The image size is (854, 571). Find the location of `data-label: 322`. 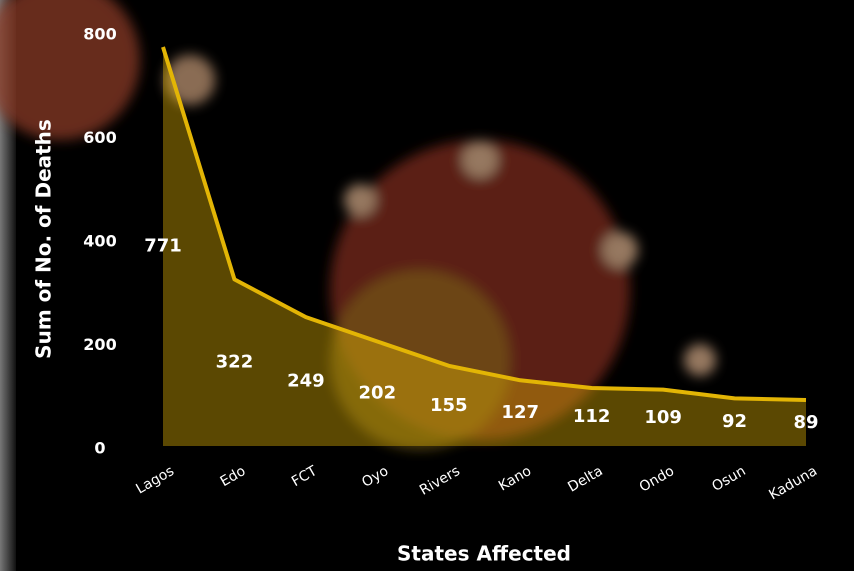

data-label: 322 is located at coordinates (235, 362).